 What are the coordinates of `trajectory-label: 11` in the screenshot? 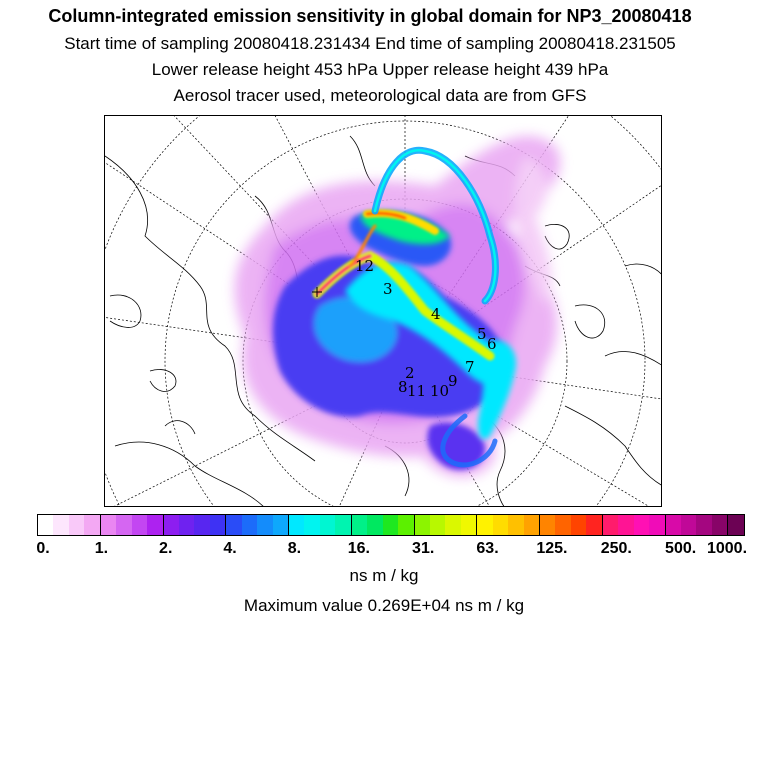 It's located at (416, 391).